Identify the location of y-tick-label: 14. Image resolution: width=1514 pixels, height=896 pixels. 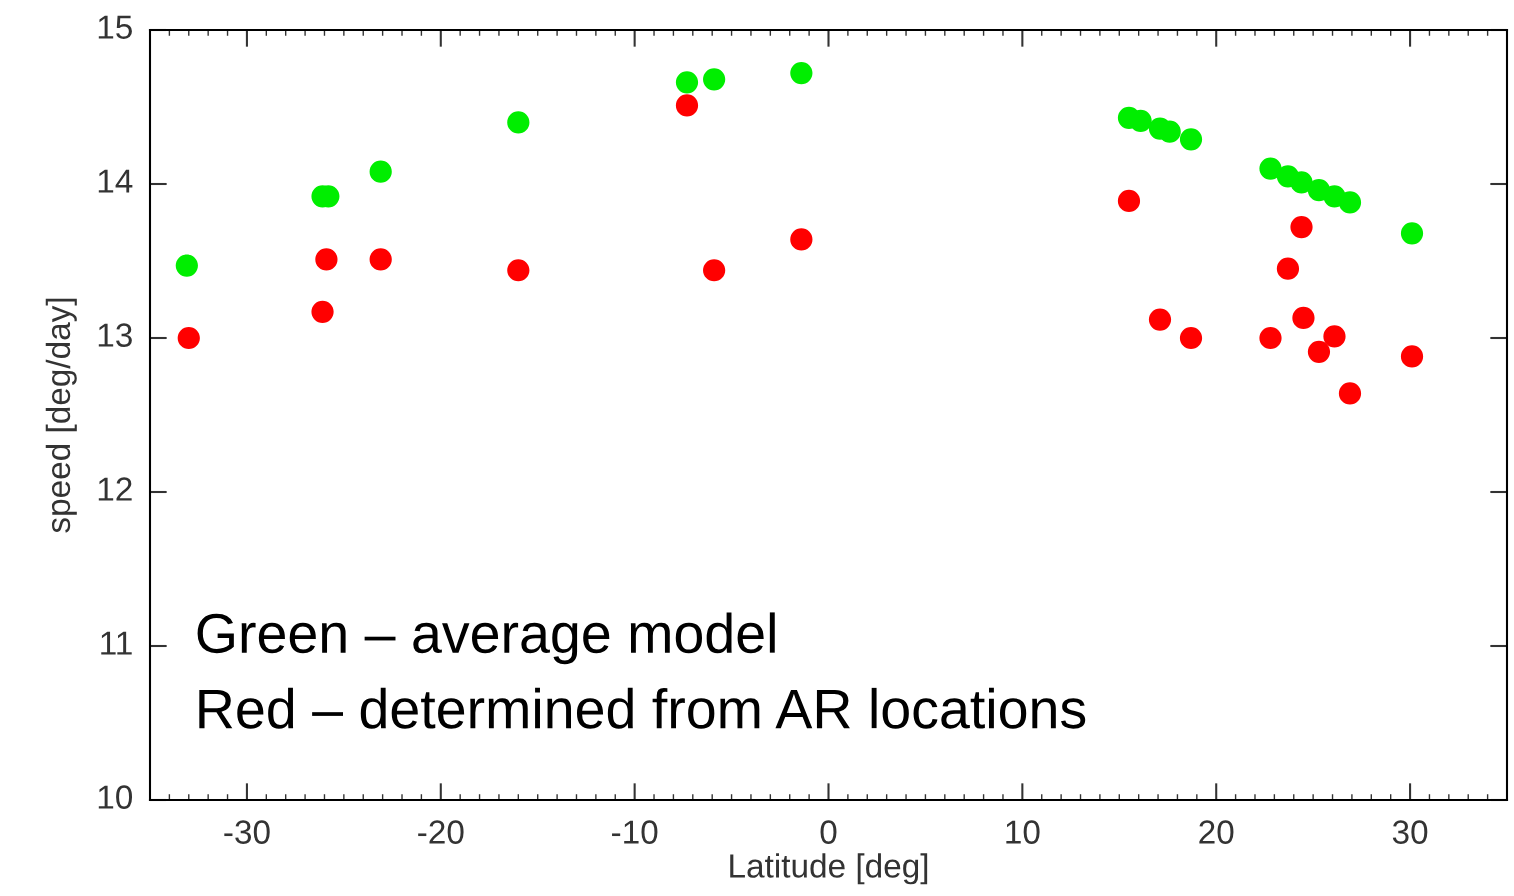
(115, 181).